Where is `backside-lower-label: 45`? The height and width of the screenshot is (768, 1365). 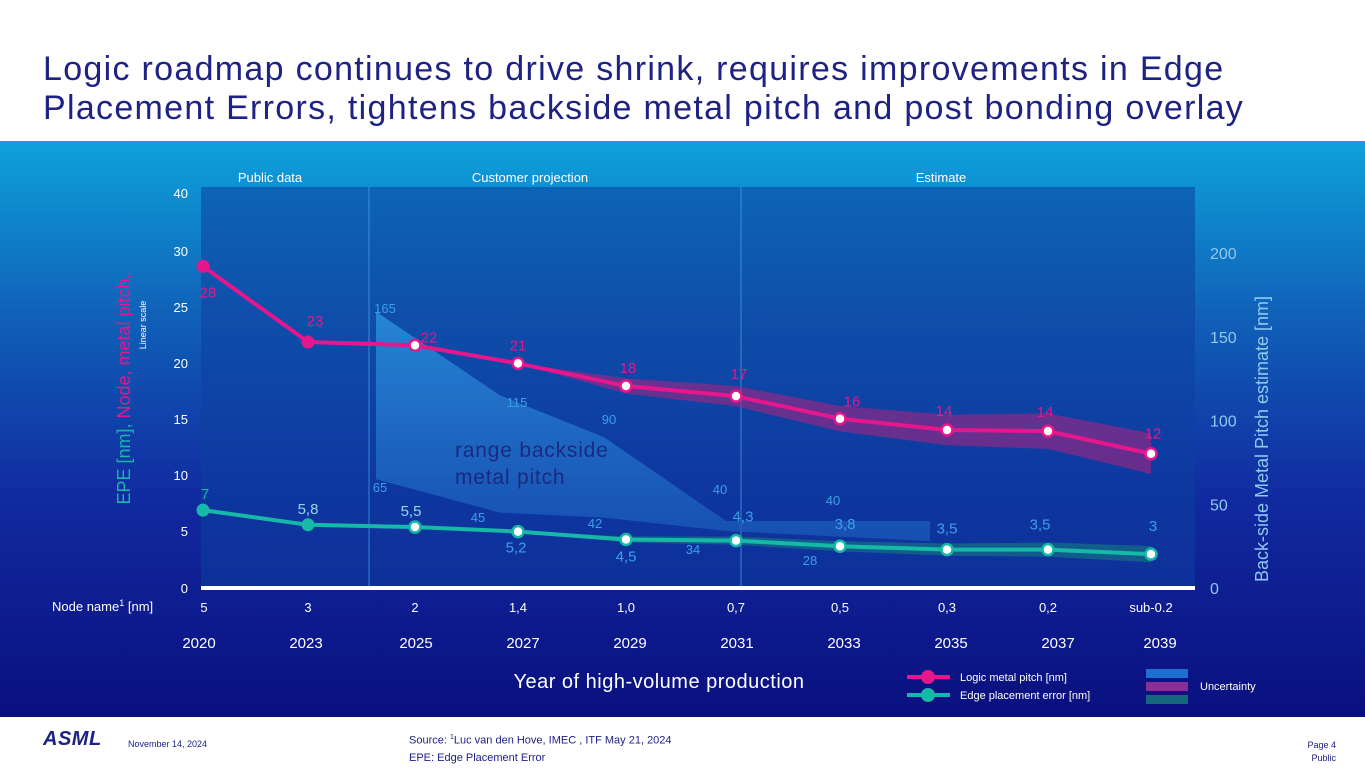 backside-lower-label: 45 is located at coordinates (478, 517).